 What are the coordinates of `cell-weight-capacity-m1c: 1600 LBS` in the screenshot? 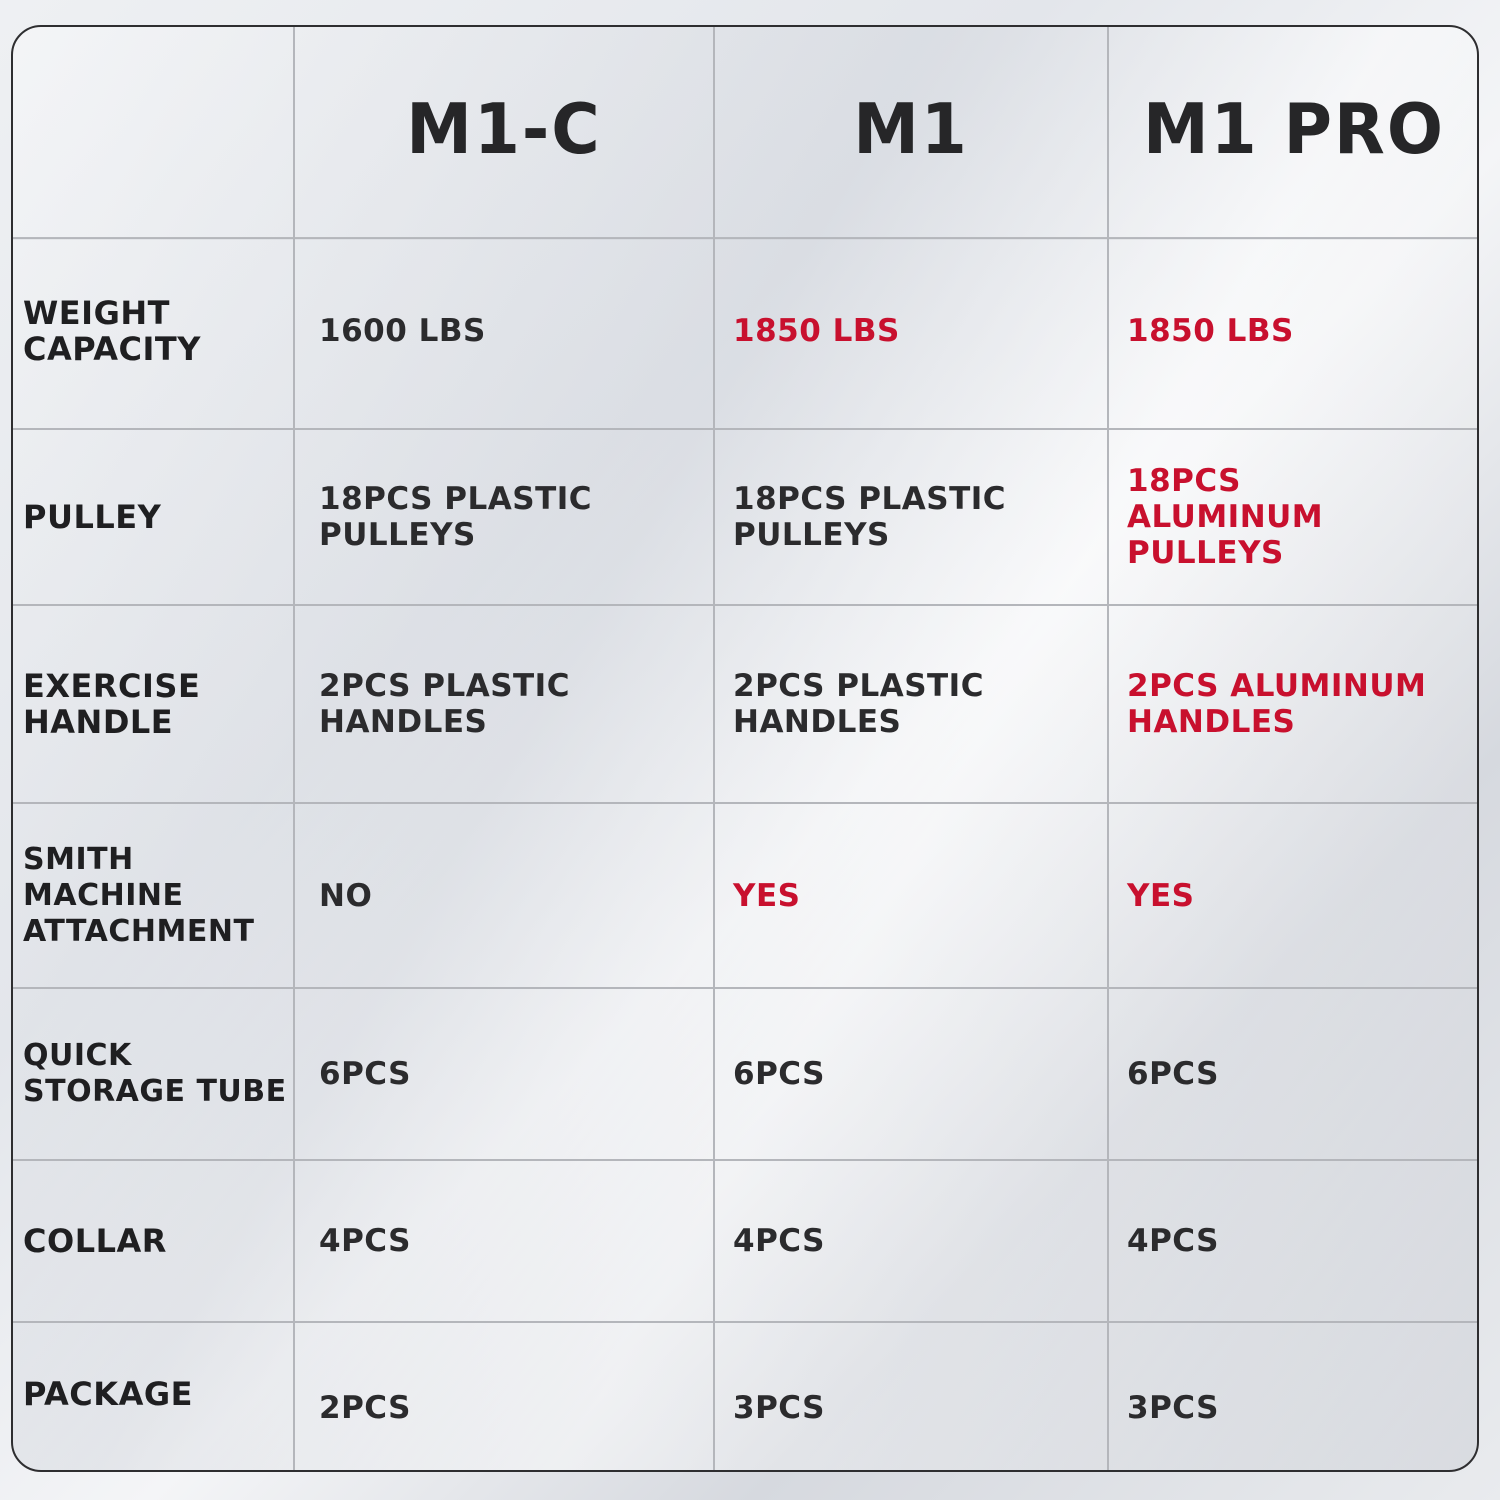 It's located at (505, 332).